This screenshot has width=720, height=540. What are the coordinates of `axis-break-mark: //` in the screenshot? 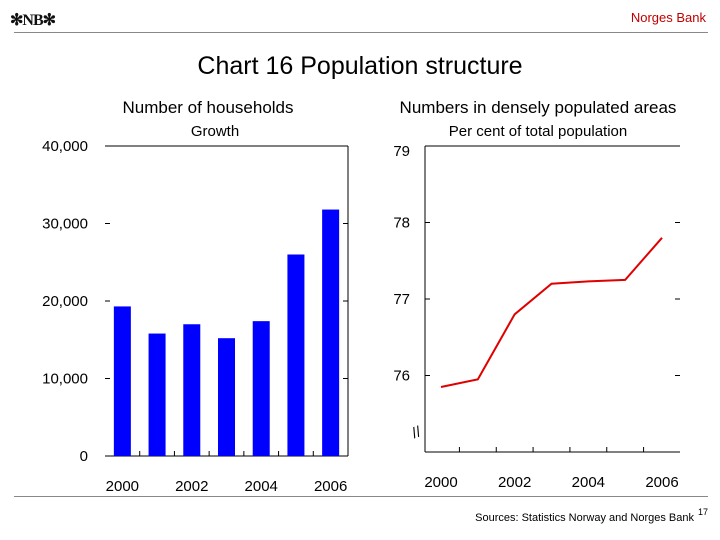 It's located at (417, 432).